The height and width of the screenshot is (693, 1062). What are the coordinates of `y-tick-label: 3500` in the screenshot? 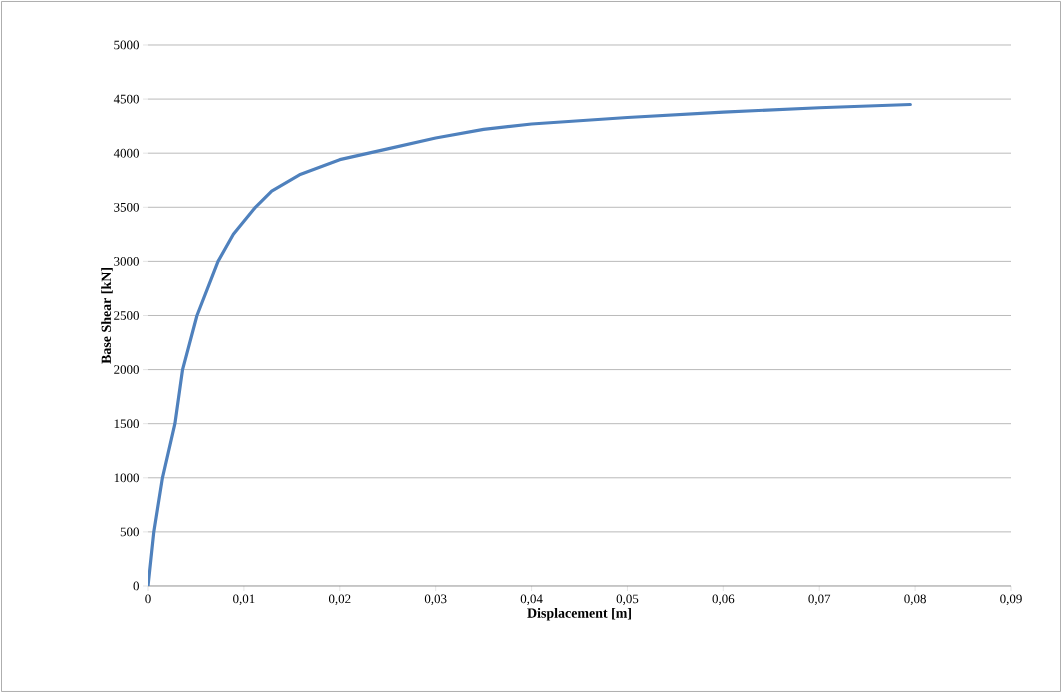 It's located at (126, 207).